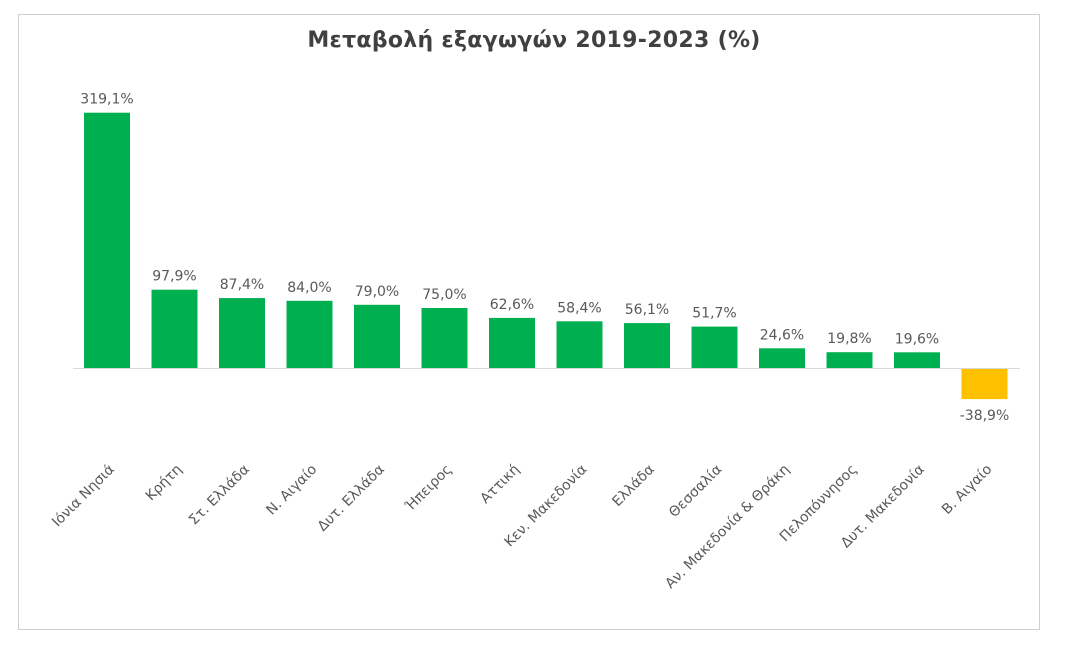  Describe the element at coordinates (291, 490) in the screenshot. I see `category-label: Ν. Αιγαίο` at that location.